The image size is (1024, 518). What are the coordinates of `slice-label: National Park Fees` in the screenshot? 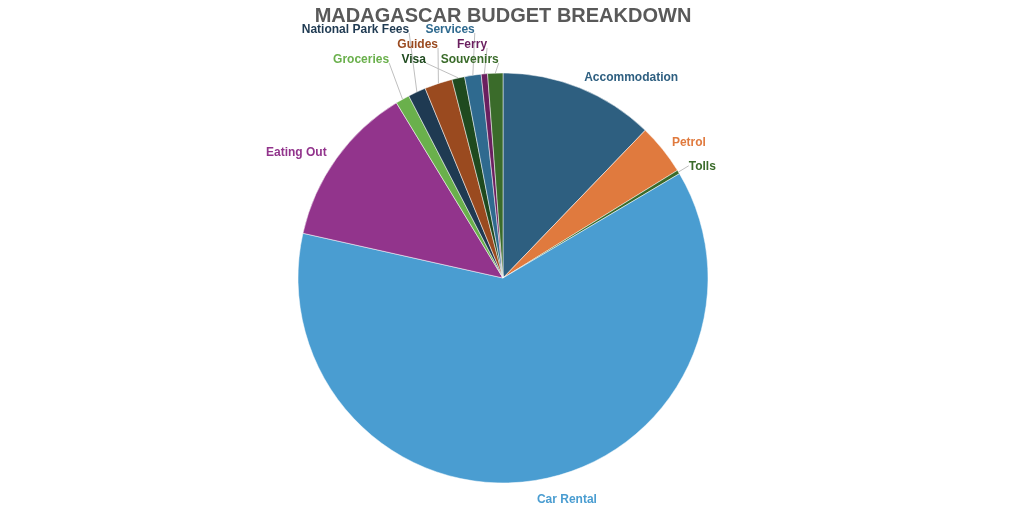 It's located at (355, 29).